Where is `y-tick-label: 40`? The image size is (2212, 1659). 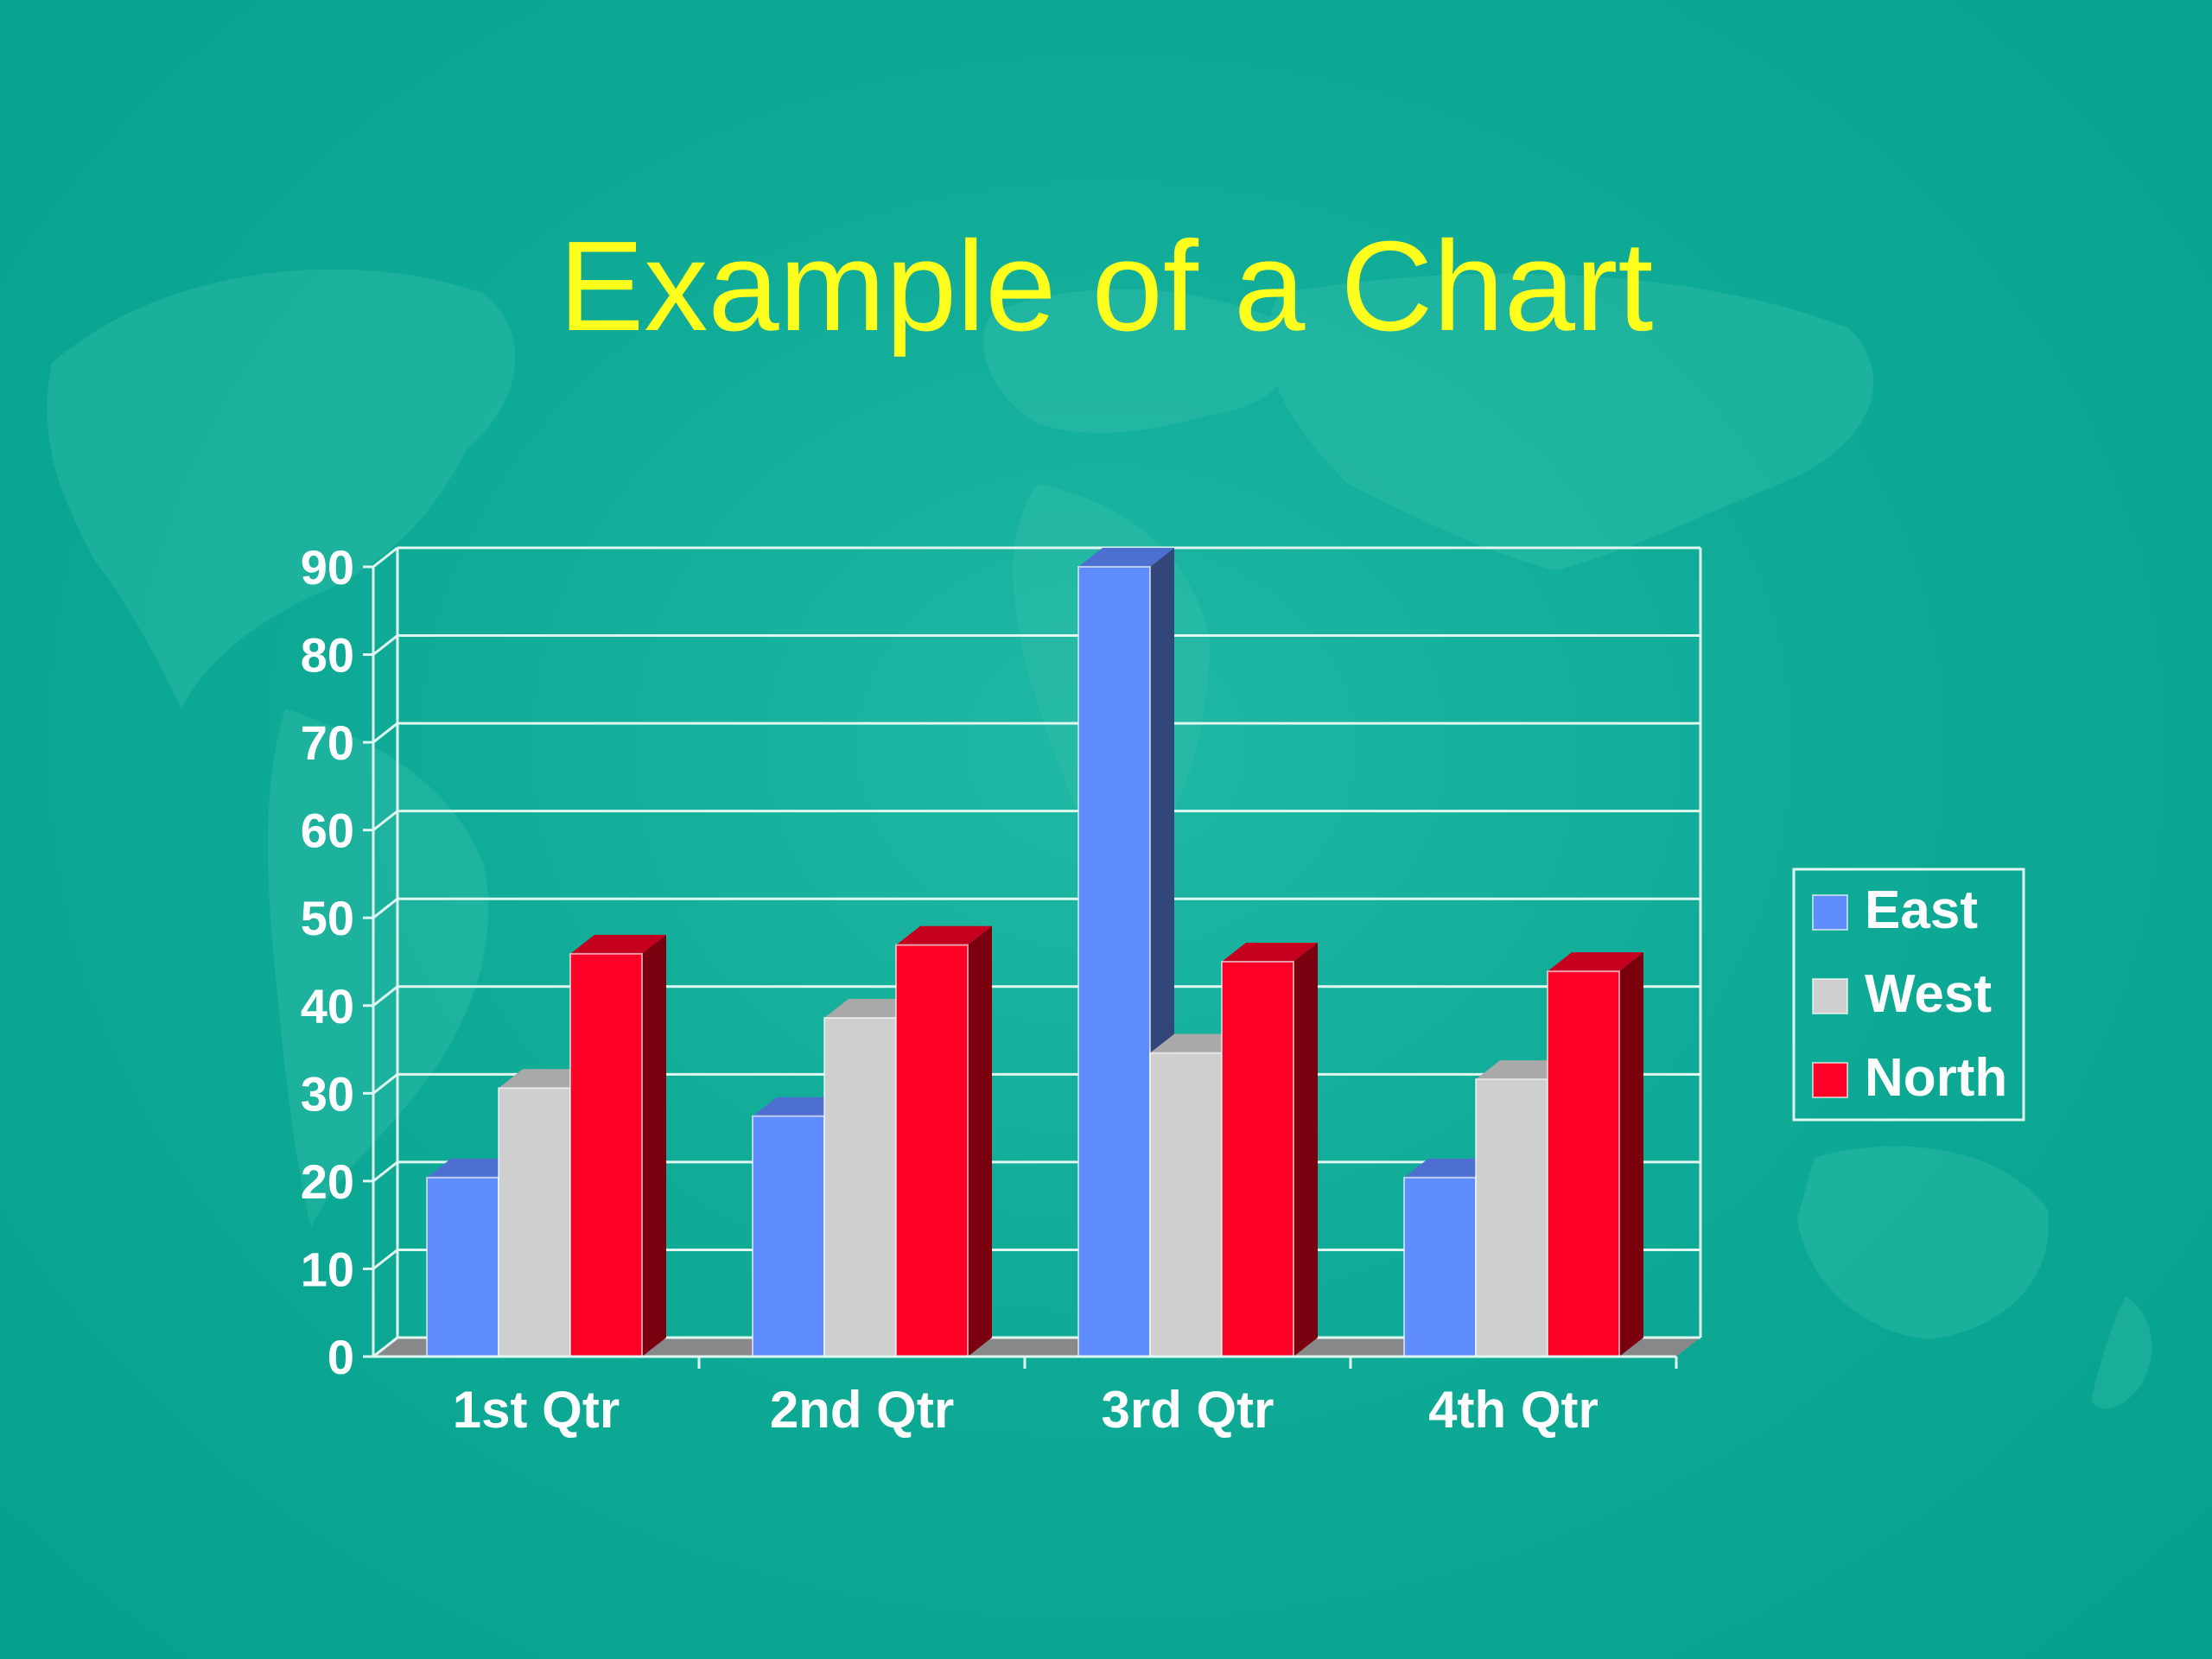
y-tick-label: 40 is located at coordinates (327, 1006).